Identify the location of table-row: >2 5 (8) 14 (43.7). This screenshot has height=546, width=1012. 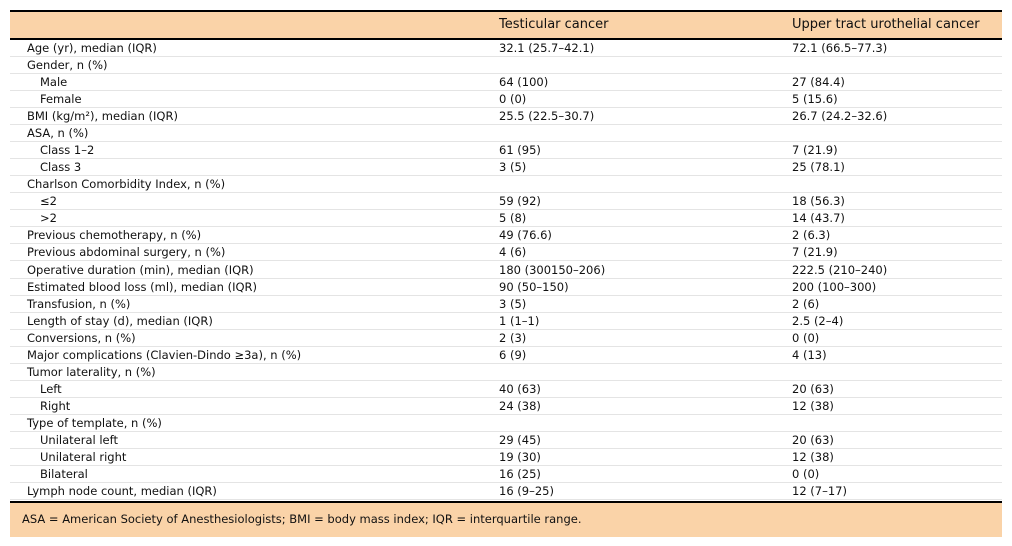
(506, 219).